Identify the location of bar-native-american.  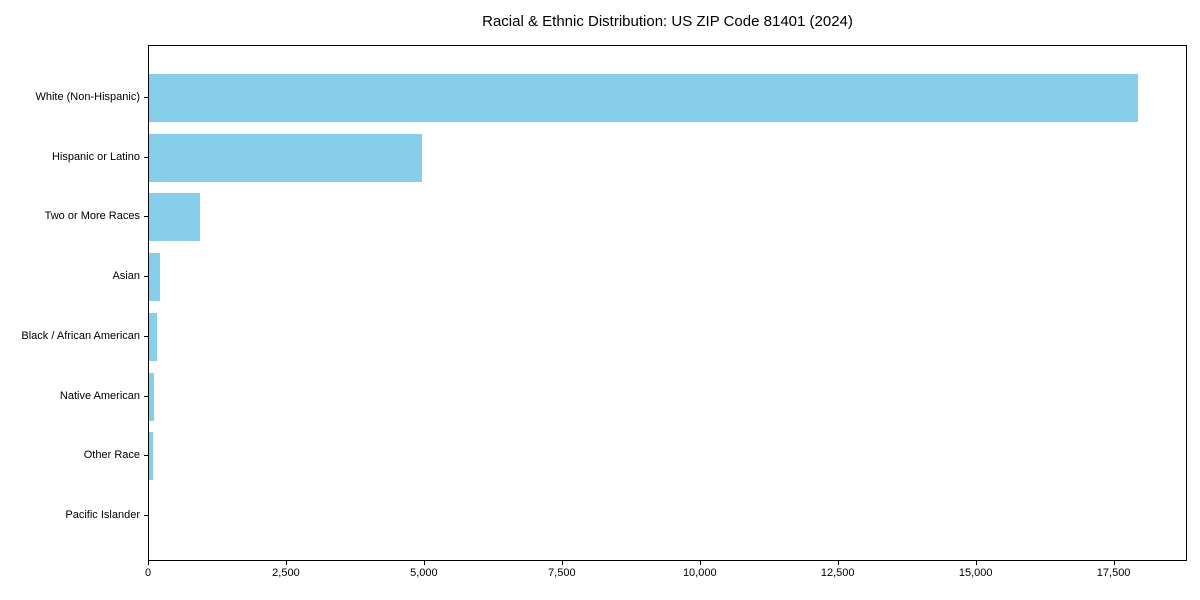
(151, 396).